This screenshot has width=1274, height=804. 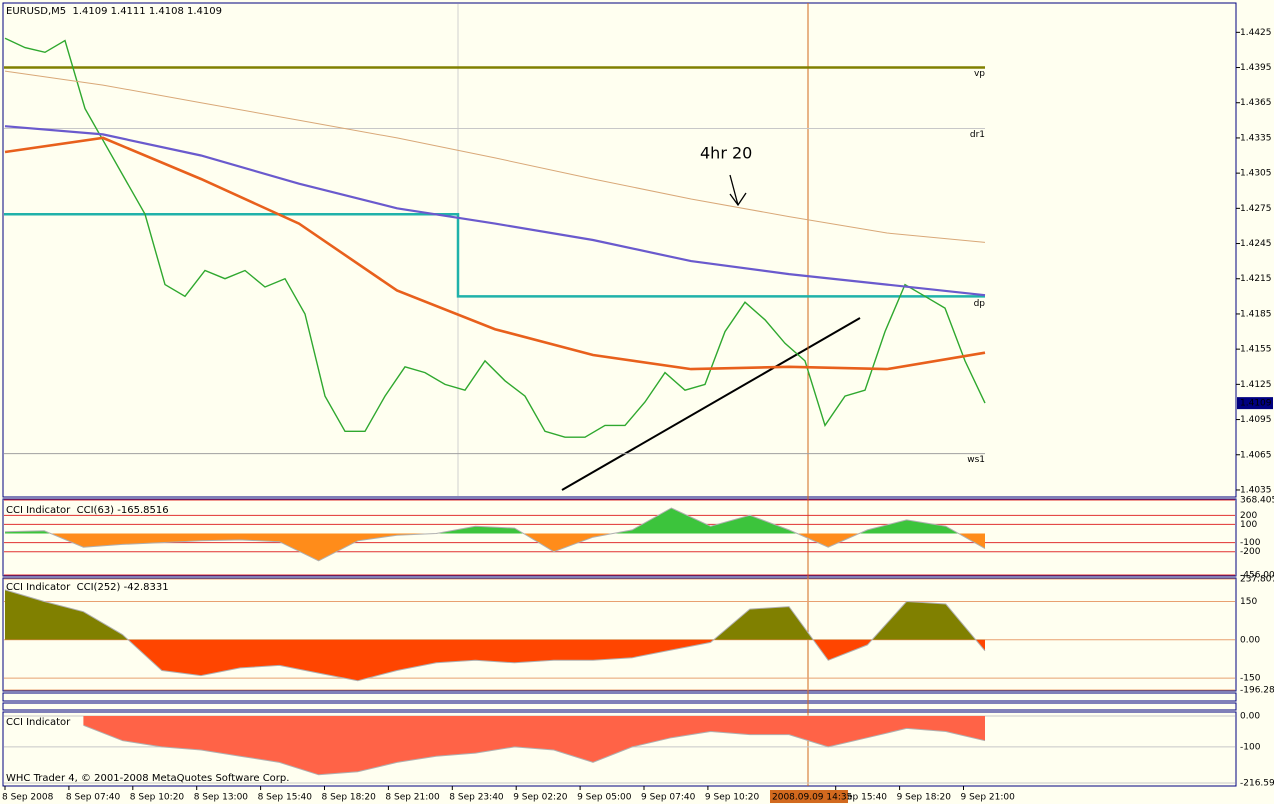 What do you see at coordinates (976, 460) in the screenshot?
I see `pivot-label: ws1` at bounding box center [976, 460].